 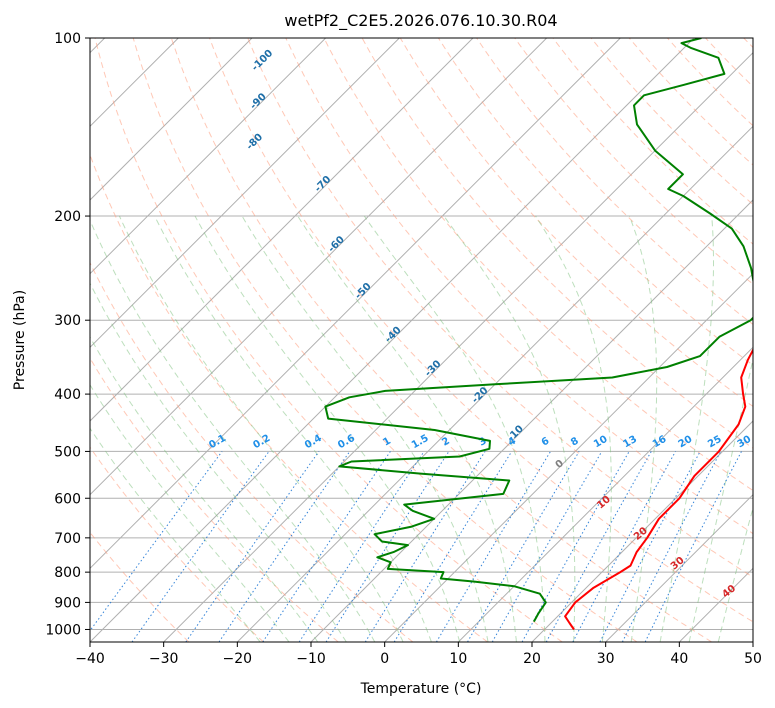 What do you see at coordinates (67, 321) in the screenshot?
I see `y-tick-label: 300` at bounding box center [67, 321].